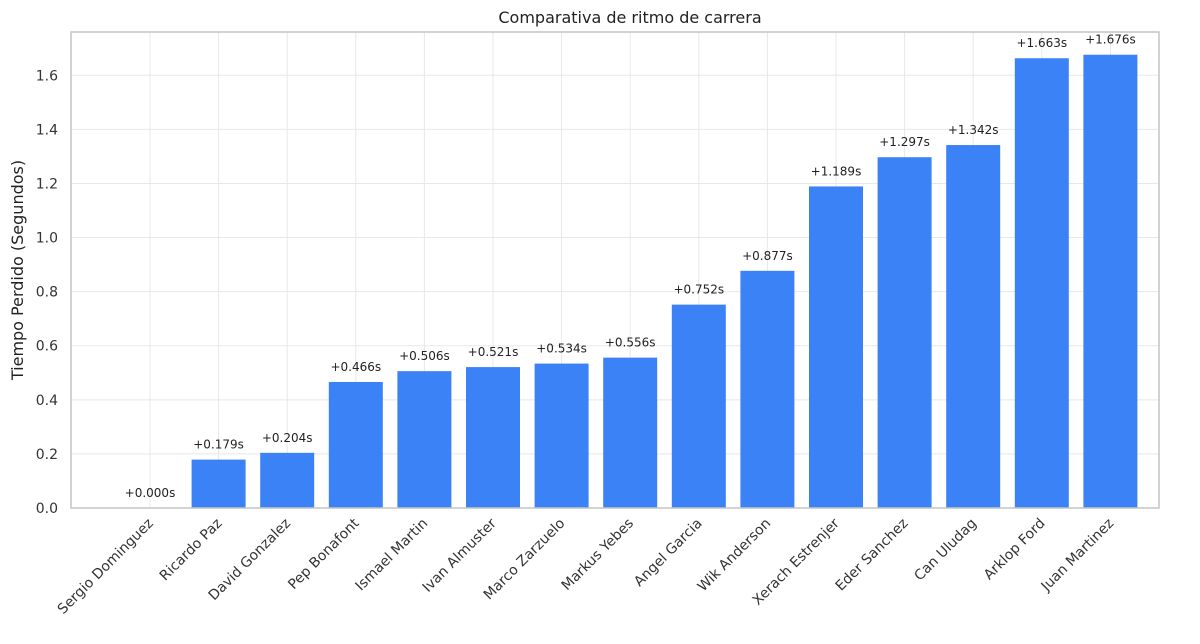  Describe the element at coordinates (424, 356) in the screenshot. I see `data-label: +0.506s` at that location.